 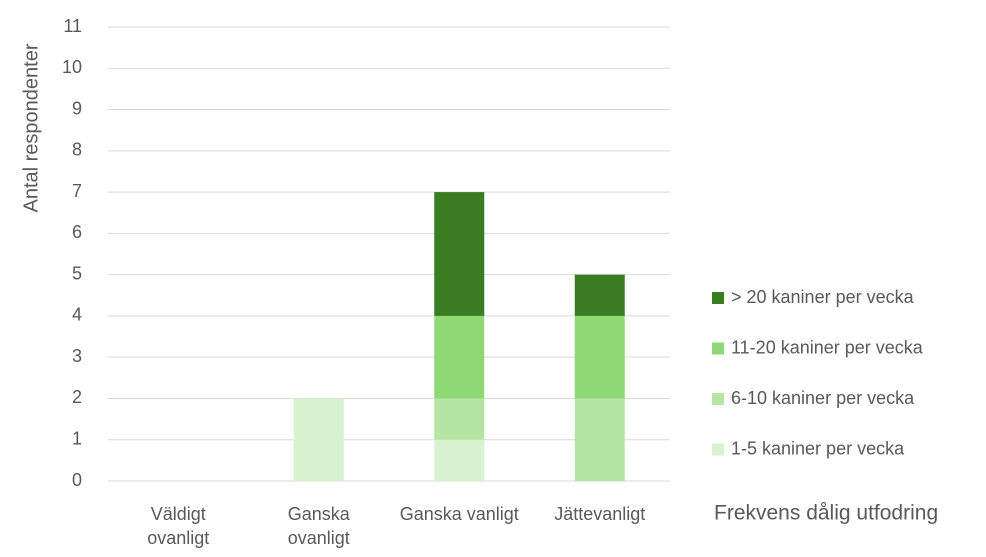 What do you see at coordinates (77, 273) in the screenshot?
I see `y-tick-label: 5` at bounding box center [77, 273].